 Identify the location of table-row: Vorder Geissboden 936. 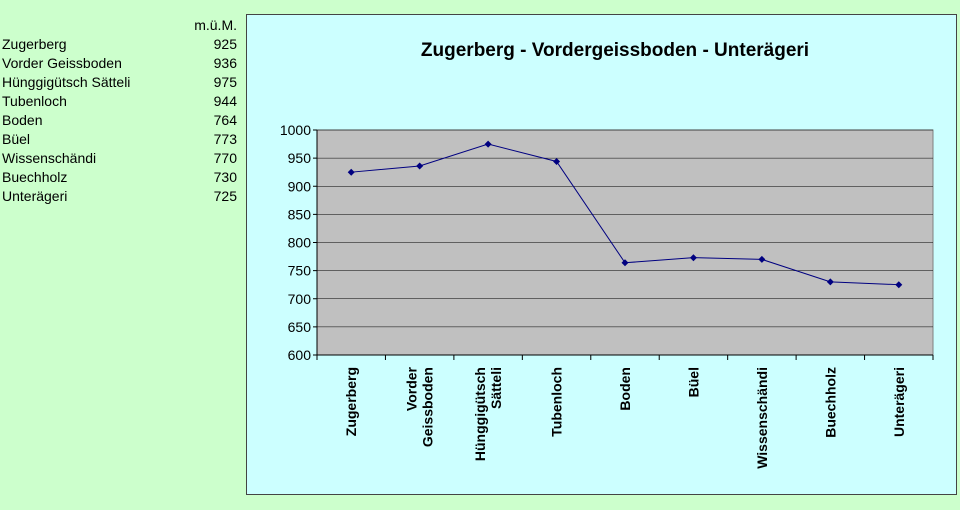
(119, 64).